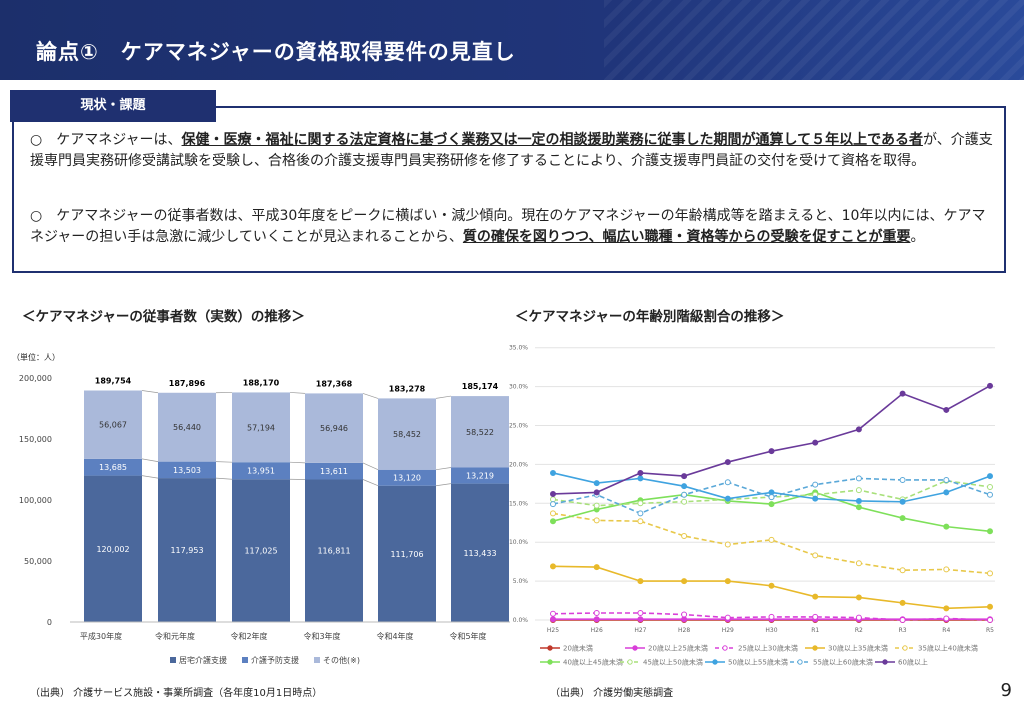  Describe the element at coordinates (946, 630) in the screenshot. I see `x-tick-label: R4` at that location.